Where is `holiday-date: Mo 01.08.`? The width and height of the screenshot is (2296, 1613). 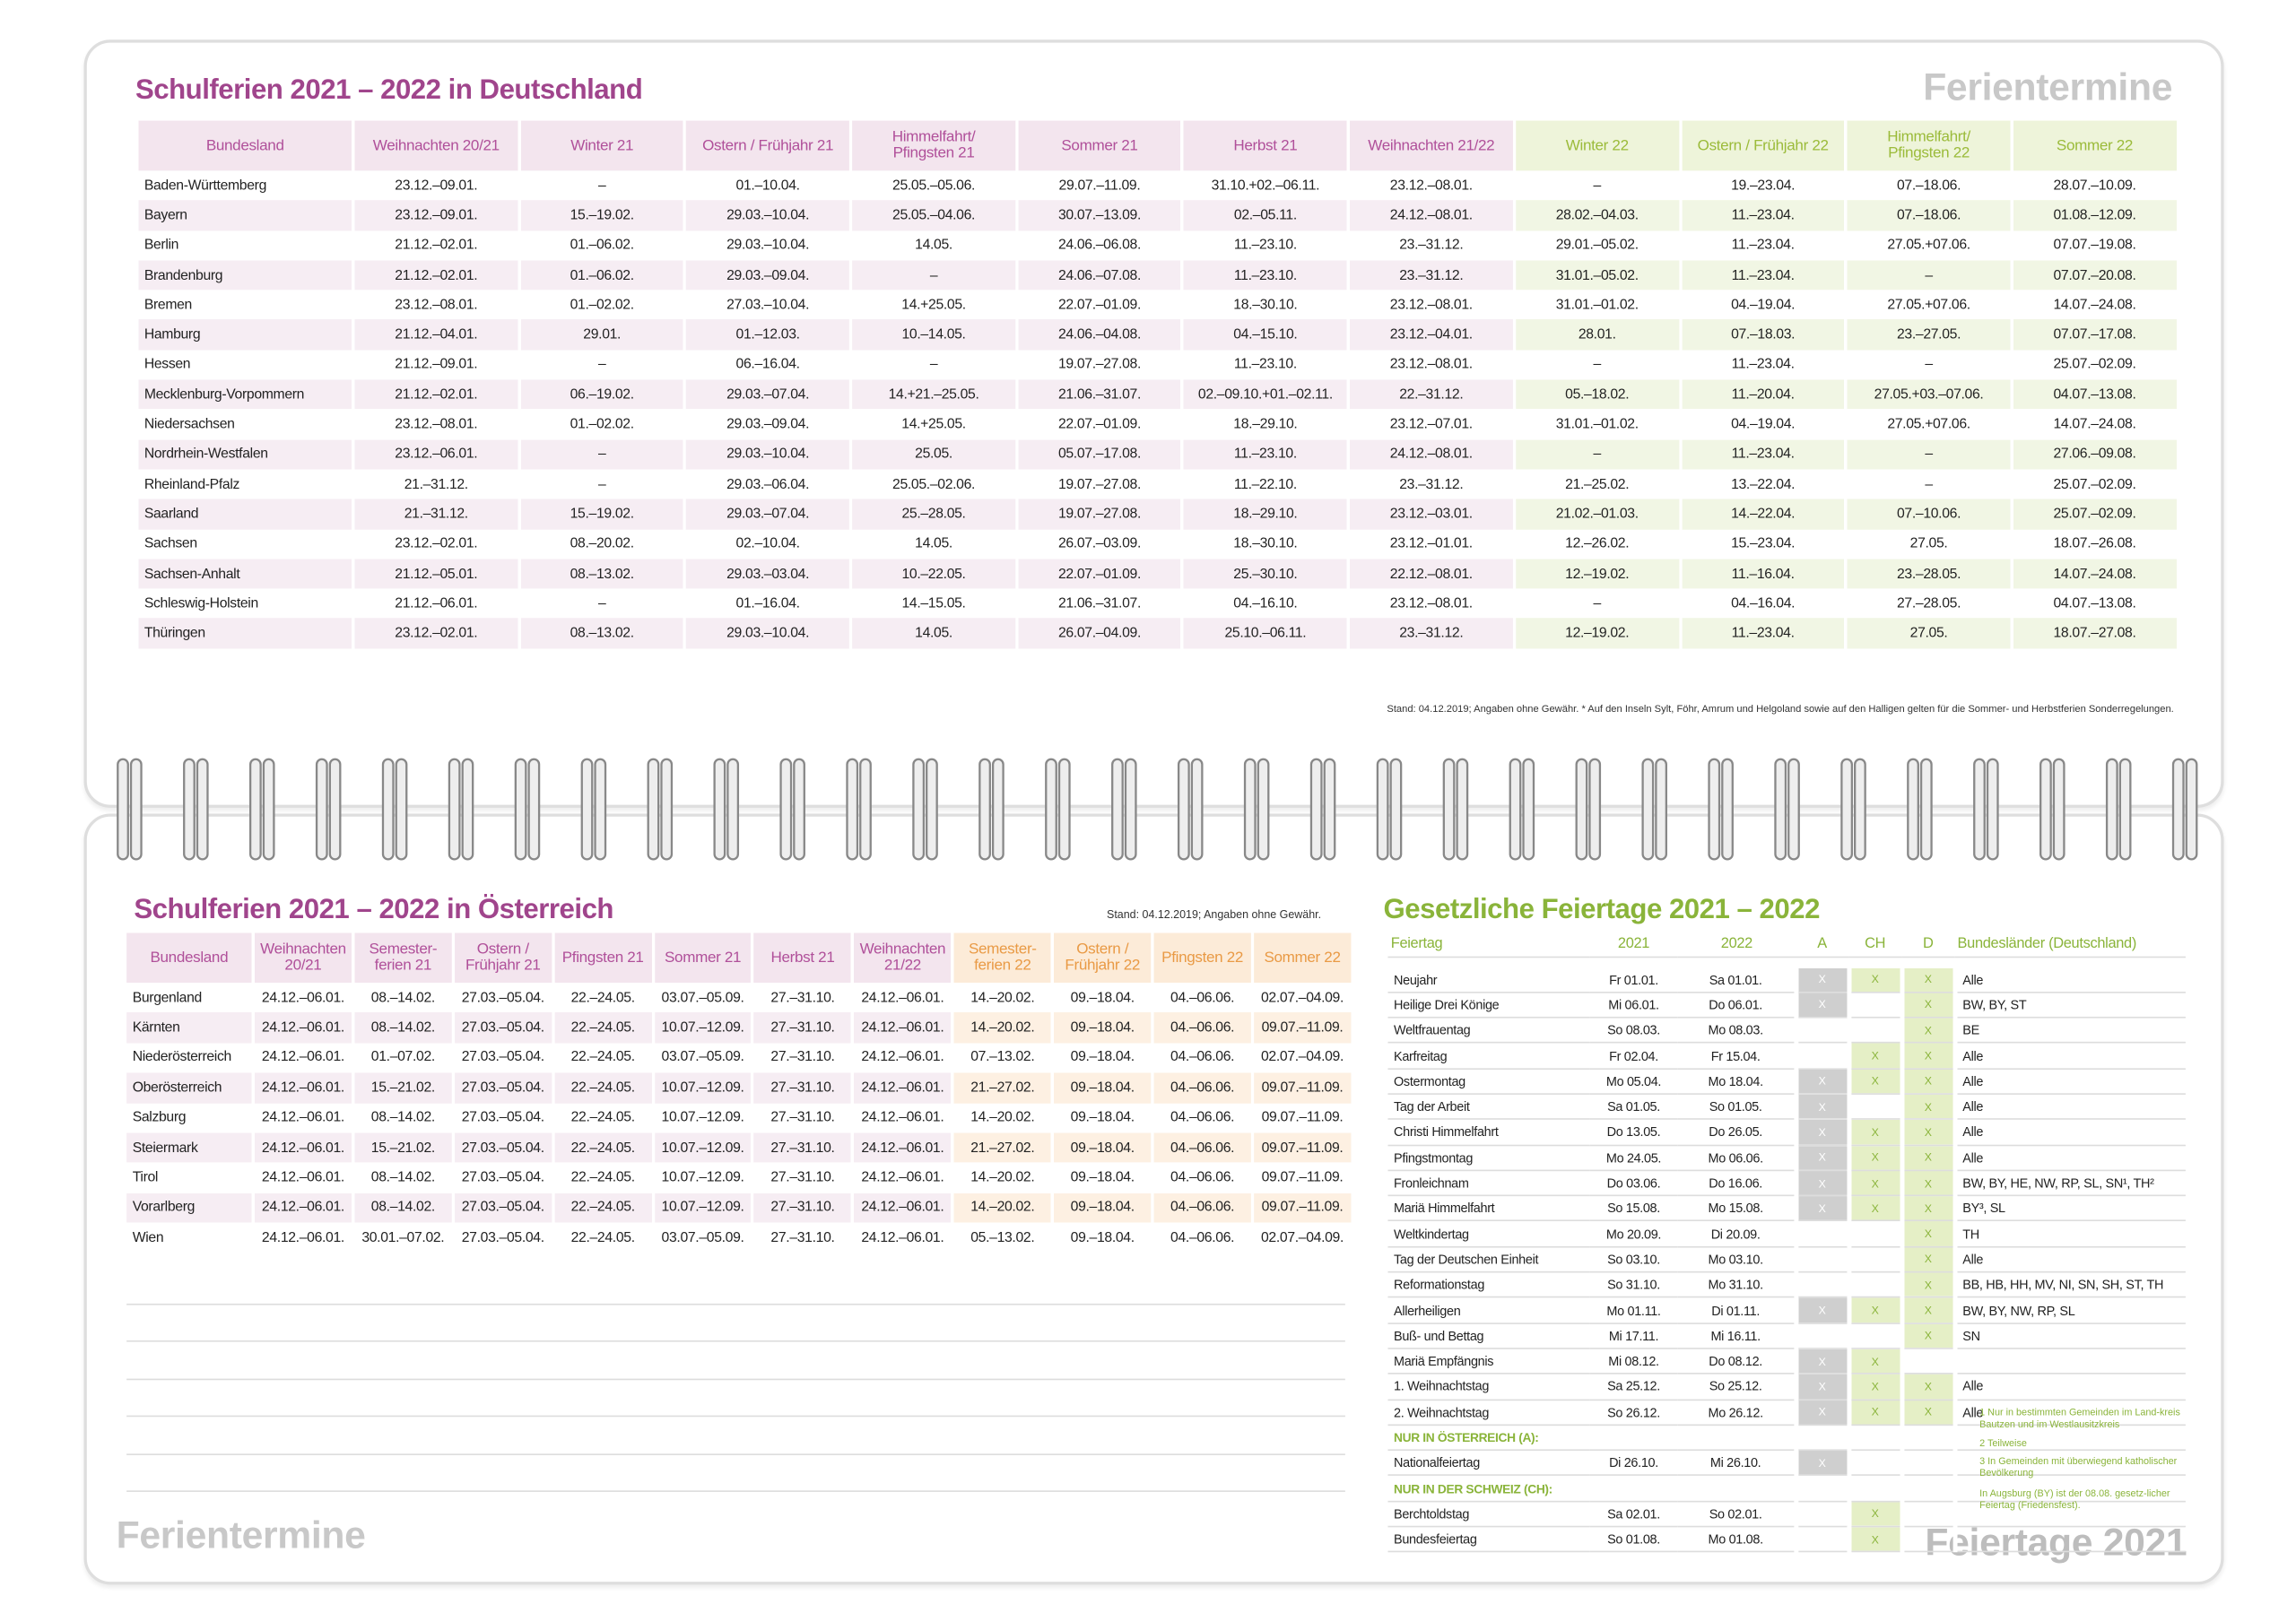 holiday-date: Mo 01.08. is located at coordinates (1736, 1539).